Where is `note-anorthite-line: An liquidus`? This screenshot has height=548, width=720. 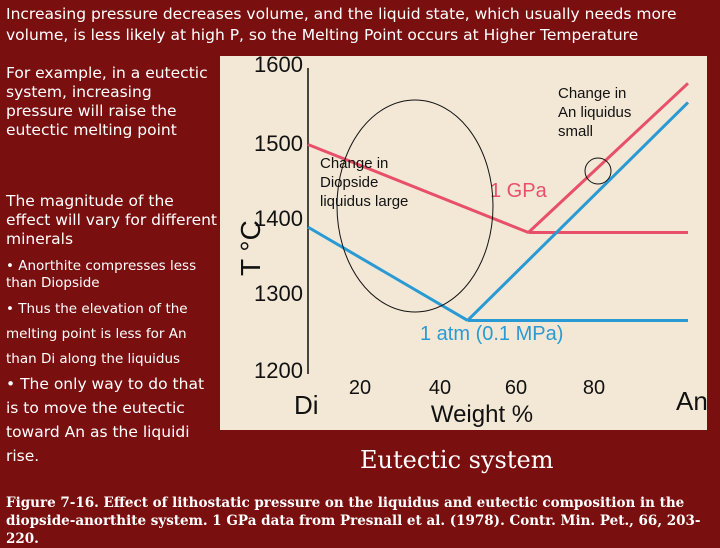
note-anorthite-line: An liquidus is located at coordinates (594, 112).